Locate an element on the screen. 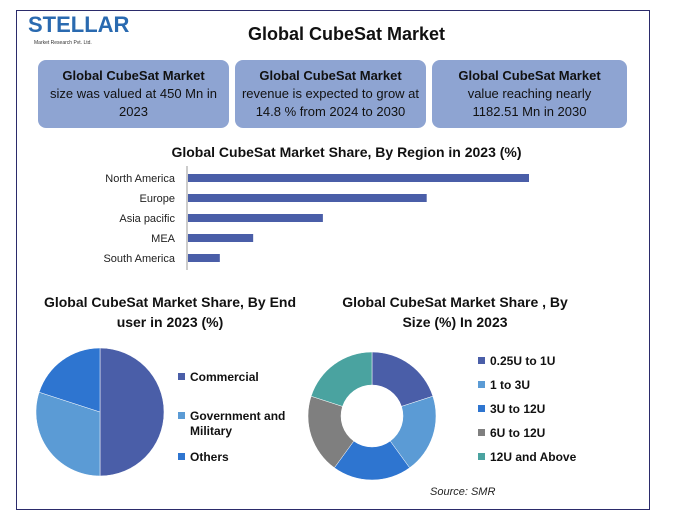 The width and height of the screenshot is (693, 523). legend-item-others: Others is located at coordinates (203, 457).